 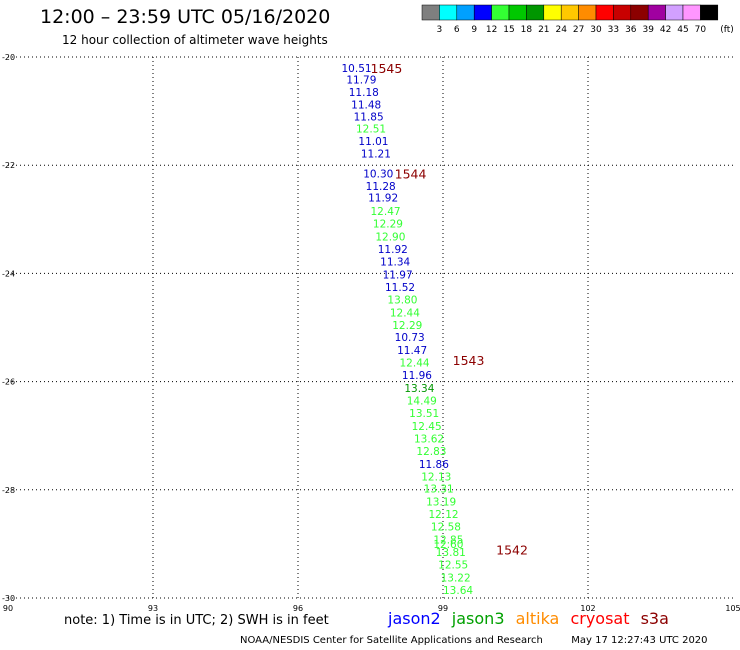 I want to click on wave-height-point: 12.60, so click(x=448, y=545).